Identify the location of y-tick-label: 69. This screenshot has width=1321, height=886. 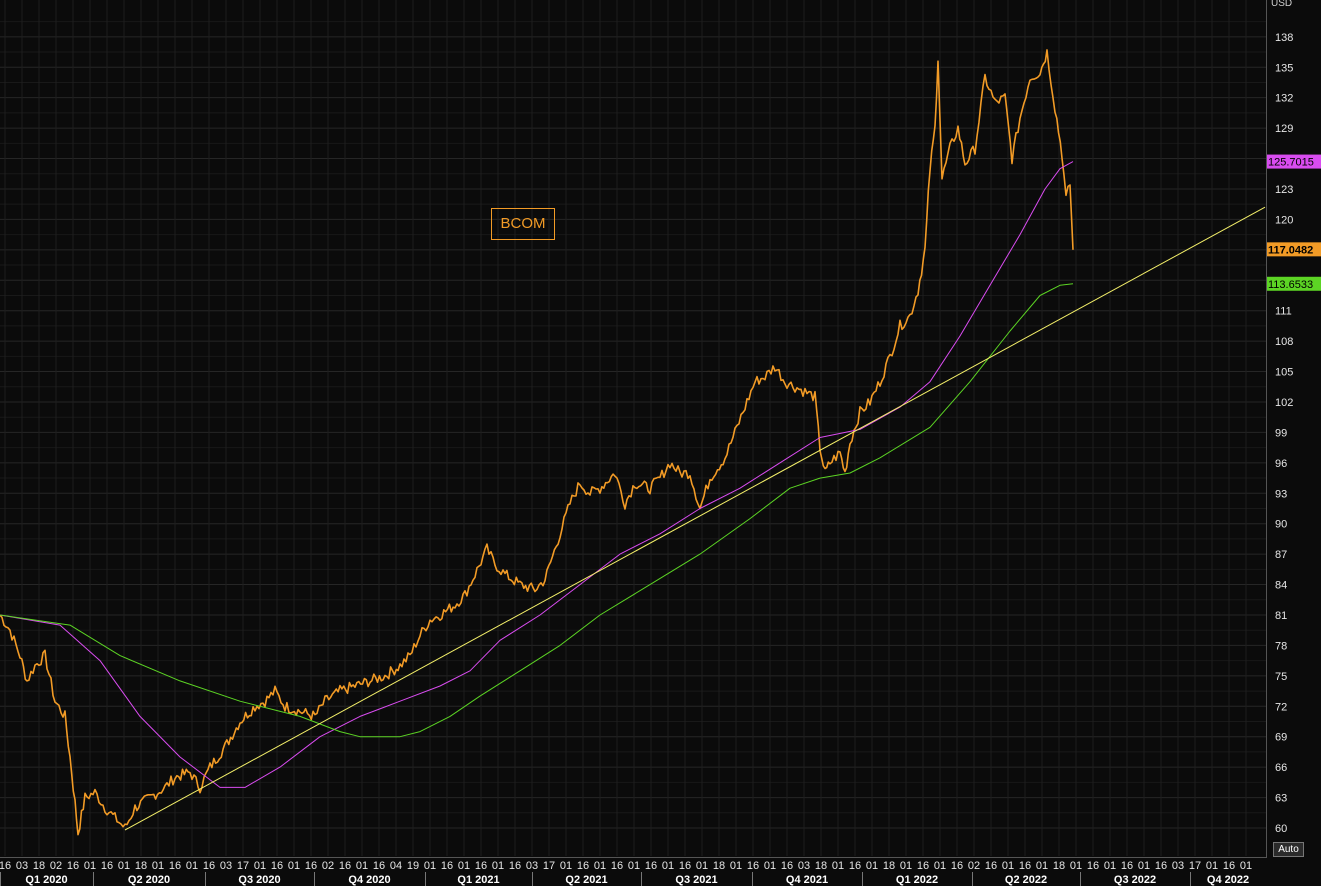
(1281, 738).